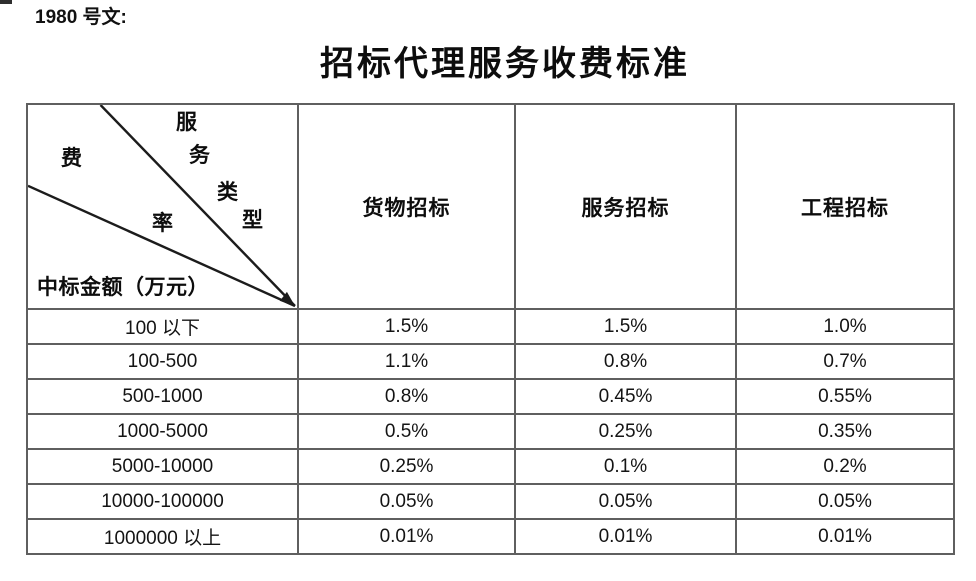 The width and height of the screenshot is (976, 581). Describe the element at coordinates (625, 396) in the screenshot. I see `fee-rate-cell: 0.45%` at that location.